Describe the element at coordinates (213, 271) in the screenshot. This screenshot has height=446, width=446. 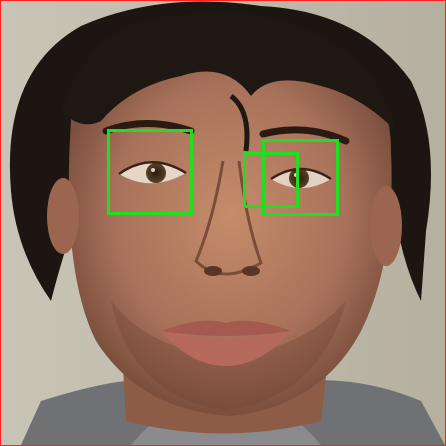
I see `nostril-left` at that location.